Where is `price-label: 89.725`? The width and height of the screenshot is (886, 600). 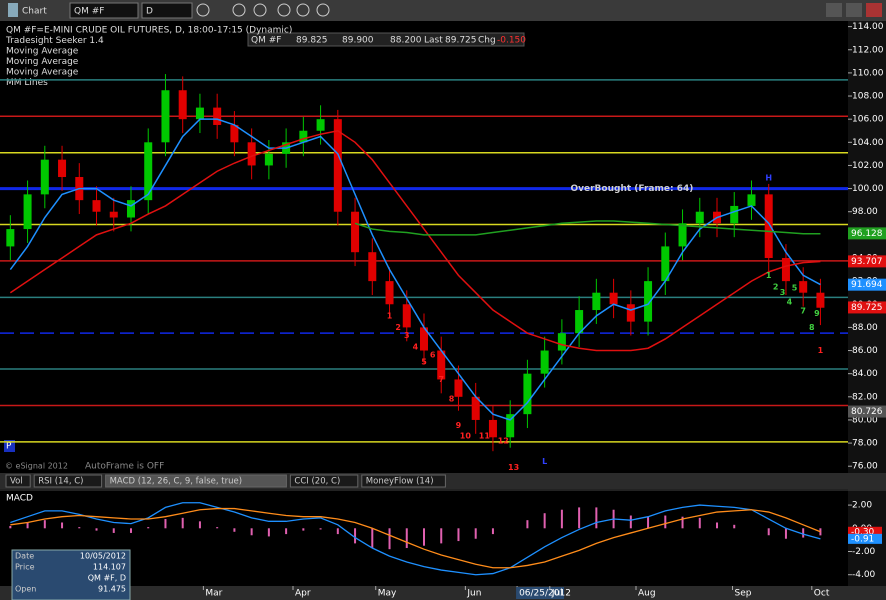
price-label: 89.725 is located at coordinates (867, 308).